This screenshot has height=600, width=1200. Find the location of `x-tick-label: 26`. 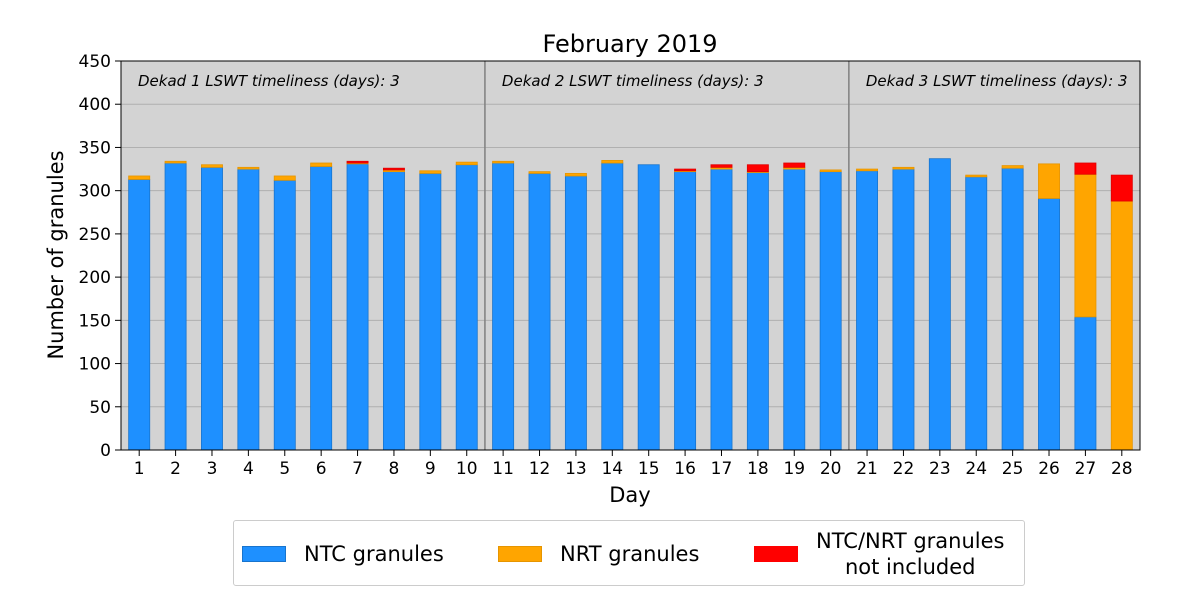

x-tick-label: 26 is located at coordinates (1049, 469).